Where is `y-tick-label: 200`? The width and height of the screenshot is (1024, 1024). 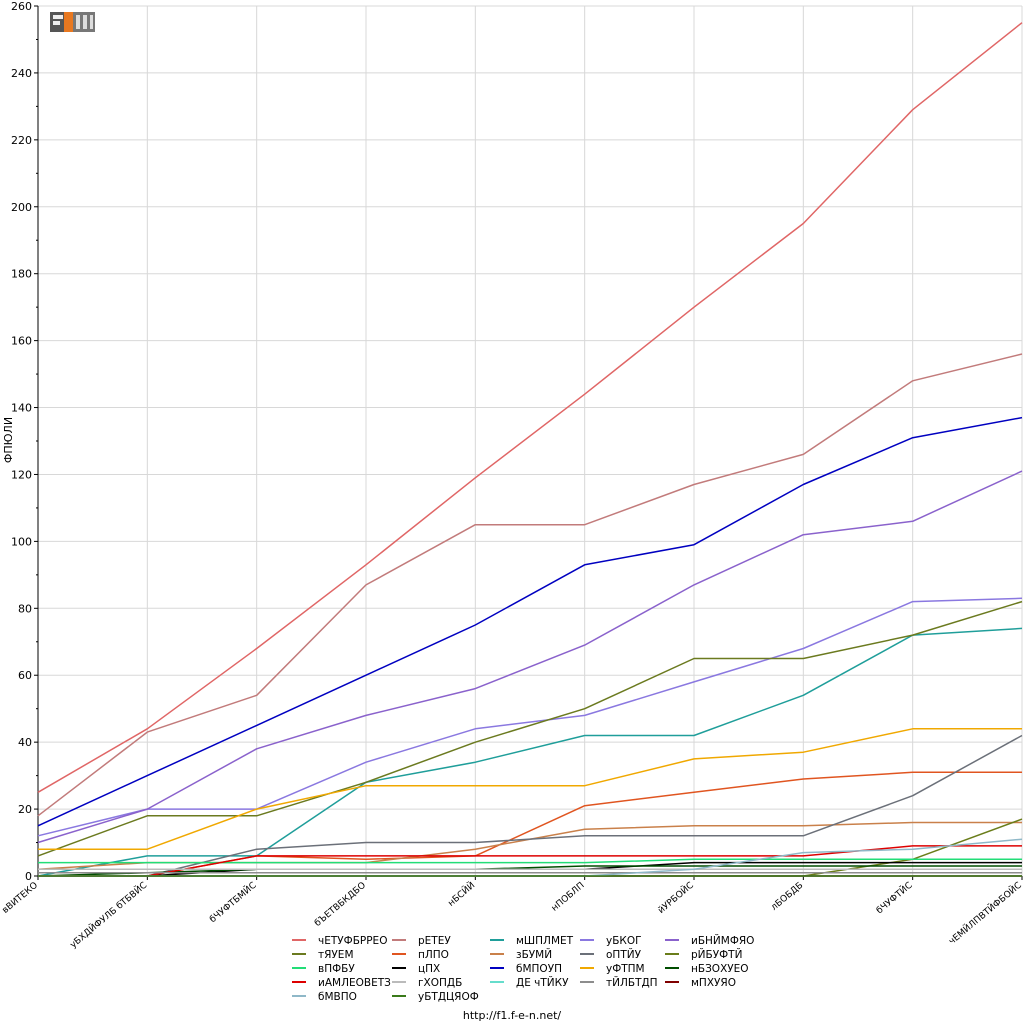
y-tick-label: 200 is located at coordinates (21, 207).